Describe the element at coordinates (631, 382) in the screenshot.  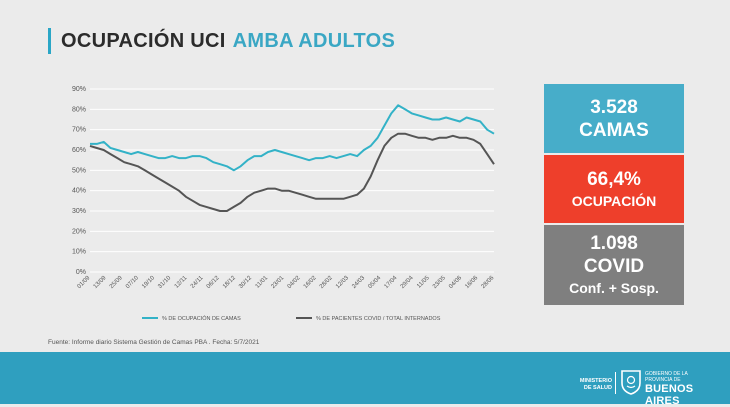
I see `province-shield-icon` at that location.